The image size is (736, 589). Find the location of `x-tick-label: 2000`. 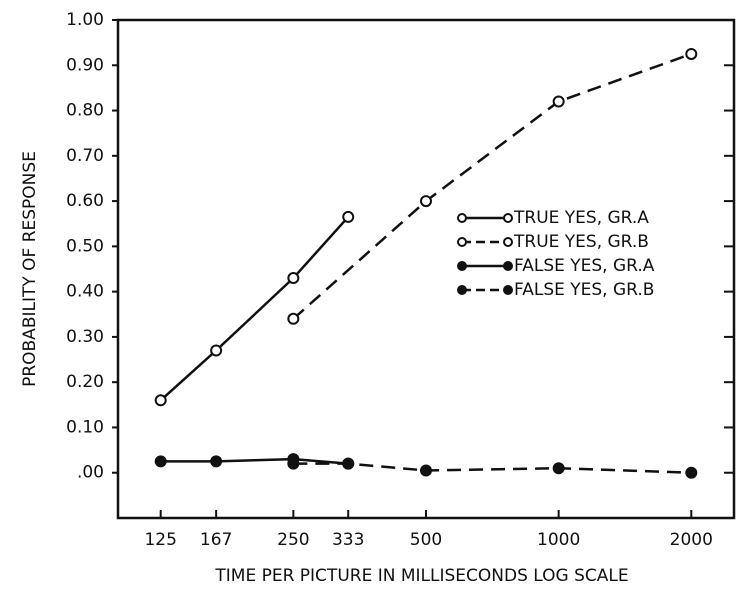

x-tick-label: 2000 is located at coordinates (691, 540).